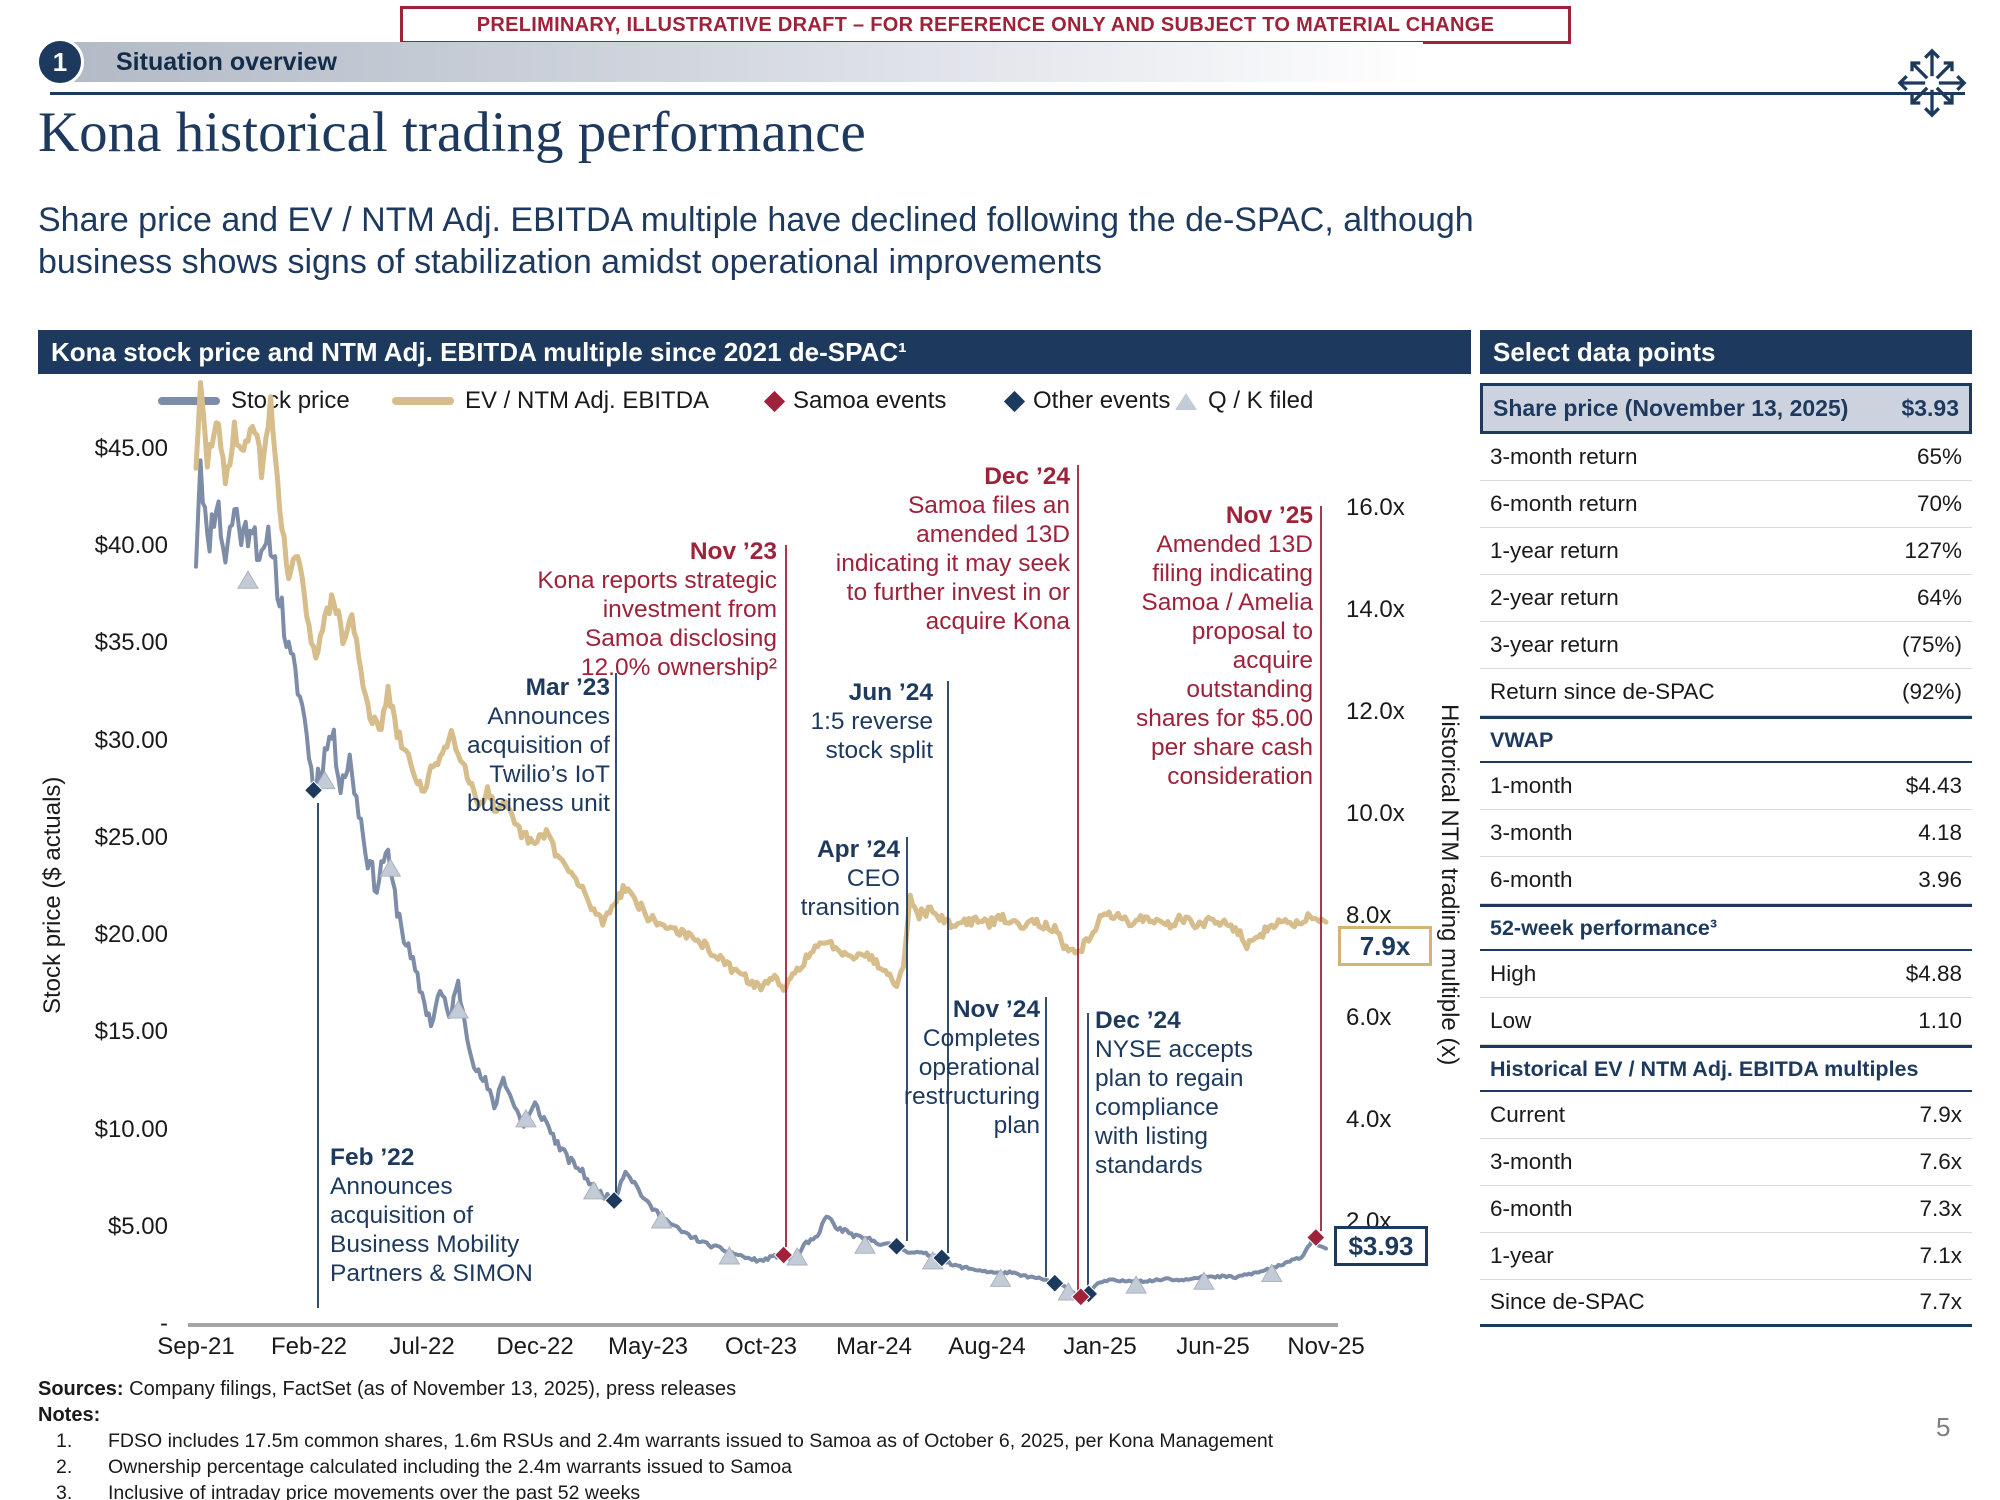 The height and width of the screenshot is (1500, 2000). What do you see at coordinates (1930, 408) in the screenshot?
I see `panel-row-value: $3.93` at bounding box center [1930, 408].